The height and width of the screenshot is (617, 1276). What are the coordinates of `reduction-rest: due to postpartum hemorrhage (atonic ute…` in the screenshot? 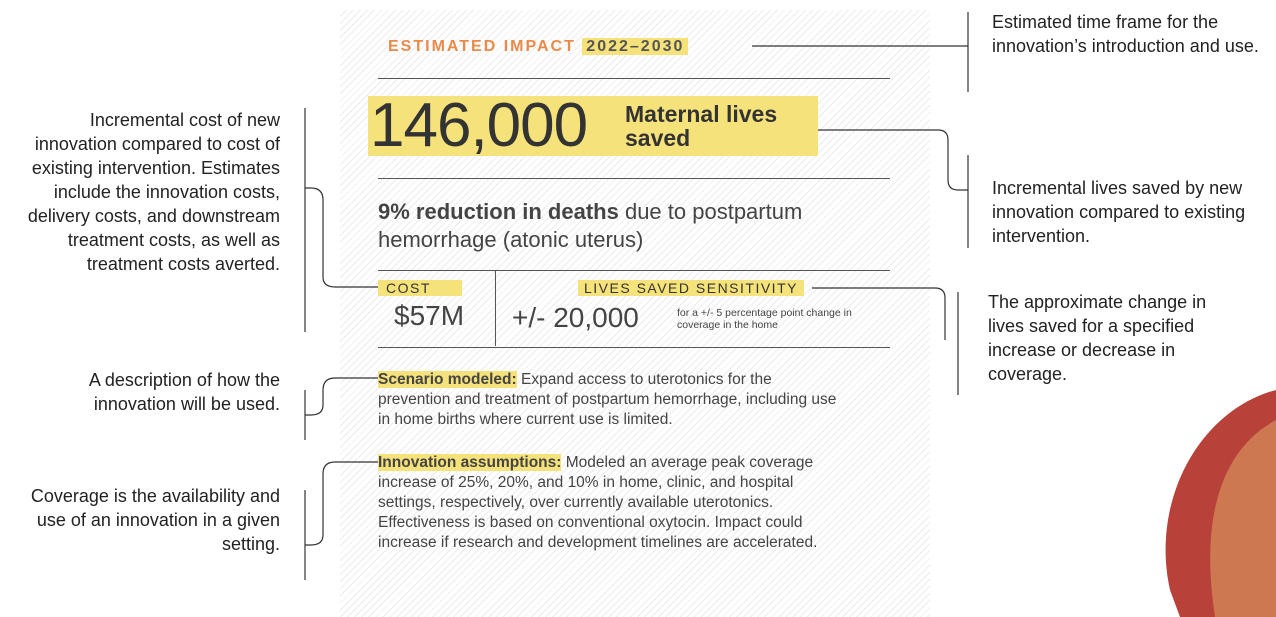 It's located at (590, 225).